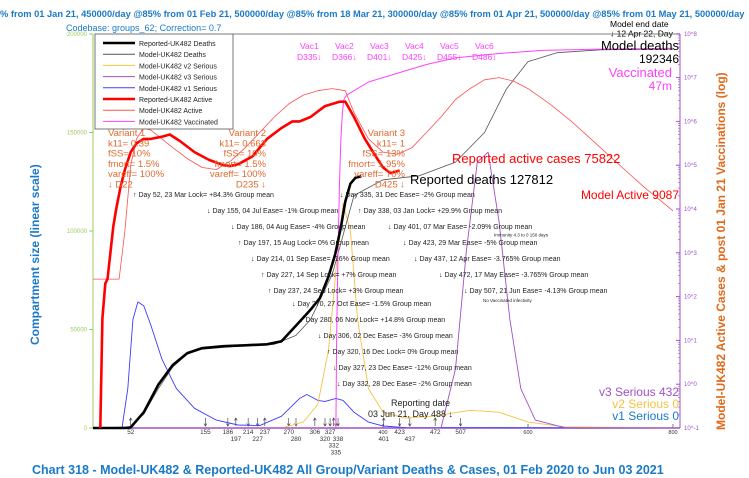 This screenshot has width=749, height=478. Describe the element at coordinates (244, 154) in the screenshot. I see `variant-2-label: fSS= 10%` at that location.